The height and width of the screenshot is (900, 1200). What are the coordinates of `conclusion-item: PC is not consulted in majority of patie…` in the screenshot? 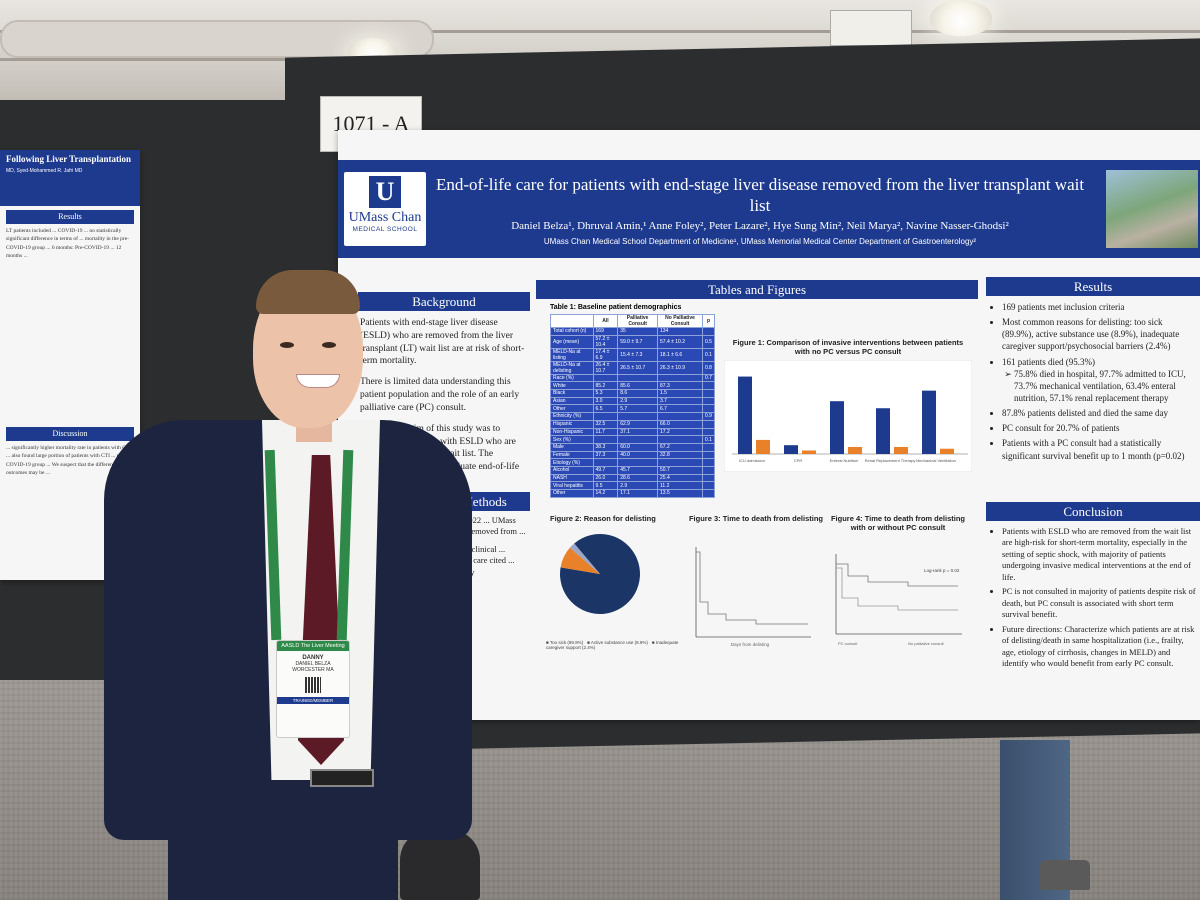 It's located at (1099, 603).